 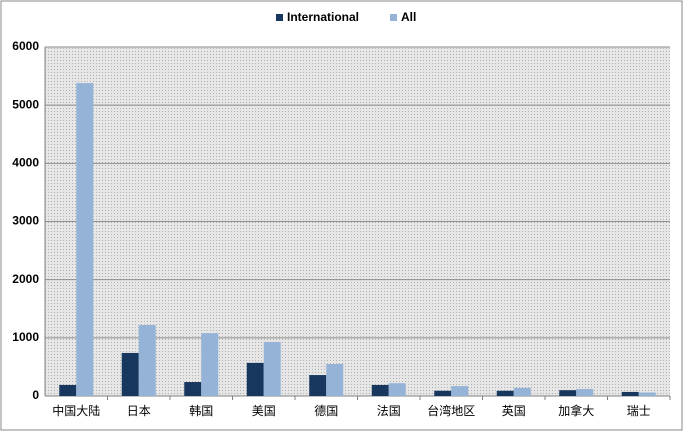 What do you see at coordinates (201, 410) in the screenshot?
I see `x-tick-label: 韩国` at bounding box center [201, 410].